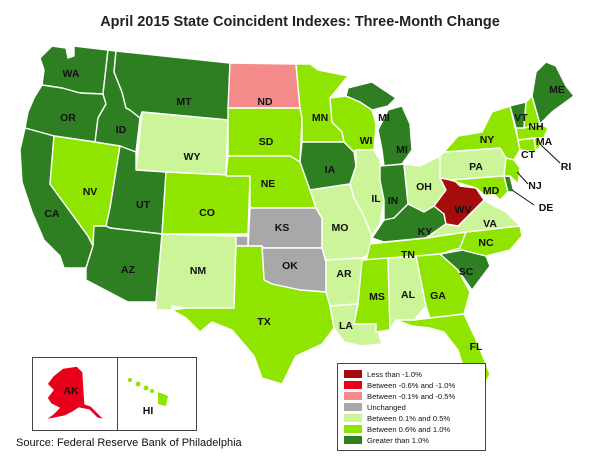 The image size is (600, 463). I want to click on label-oh: OH, so click(424, 187).